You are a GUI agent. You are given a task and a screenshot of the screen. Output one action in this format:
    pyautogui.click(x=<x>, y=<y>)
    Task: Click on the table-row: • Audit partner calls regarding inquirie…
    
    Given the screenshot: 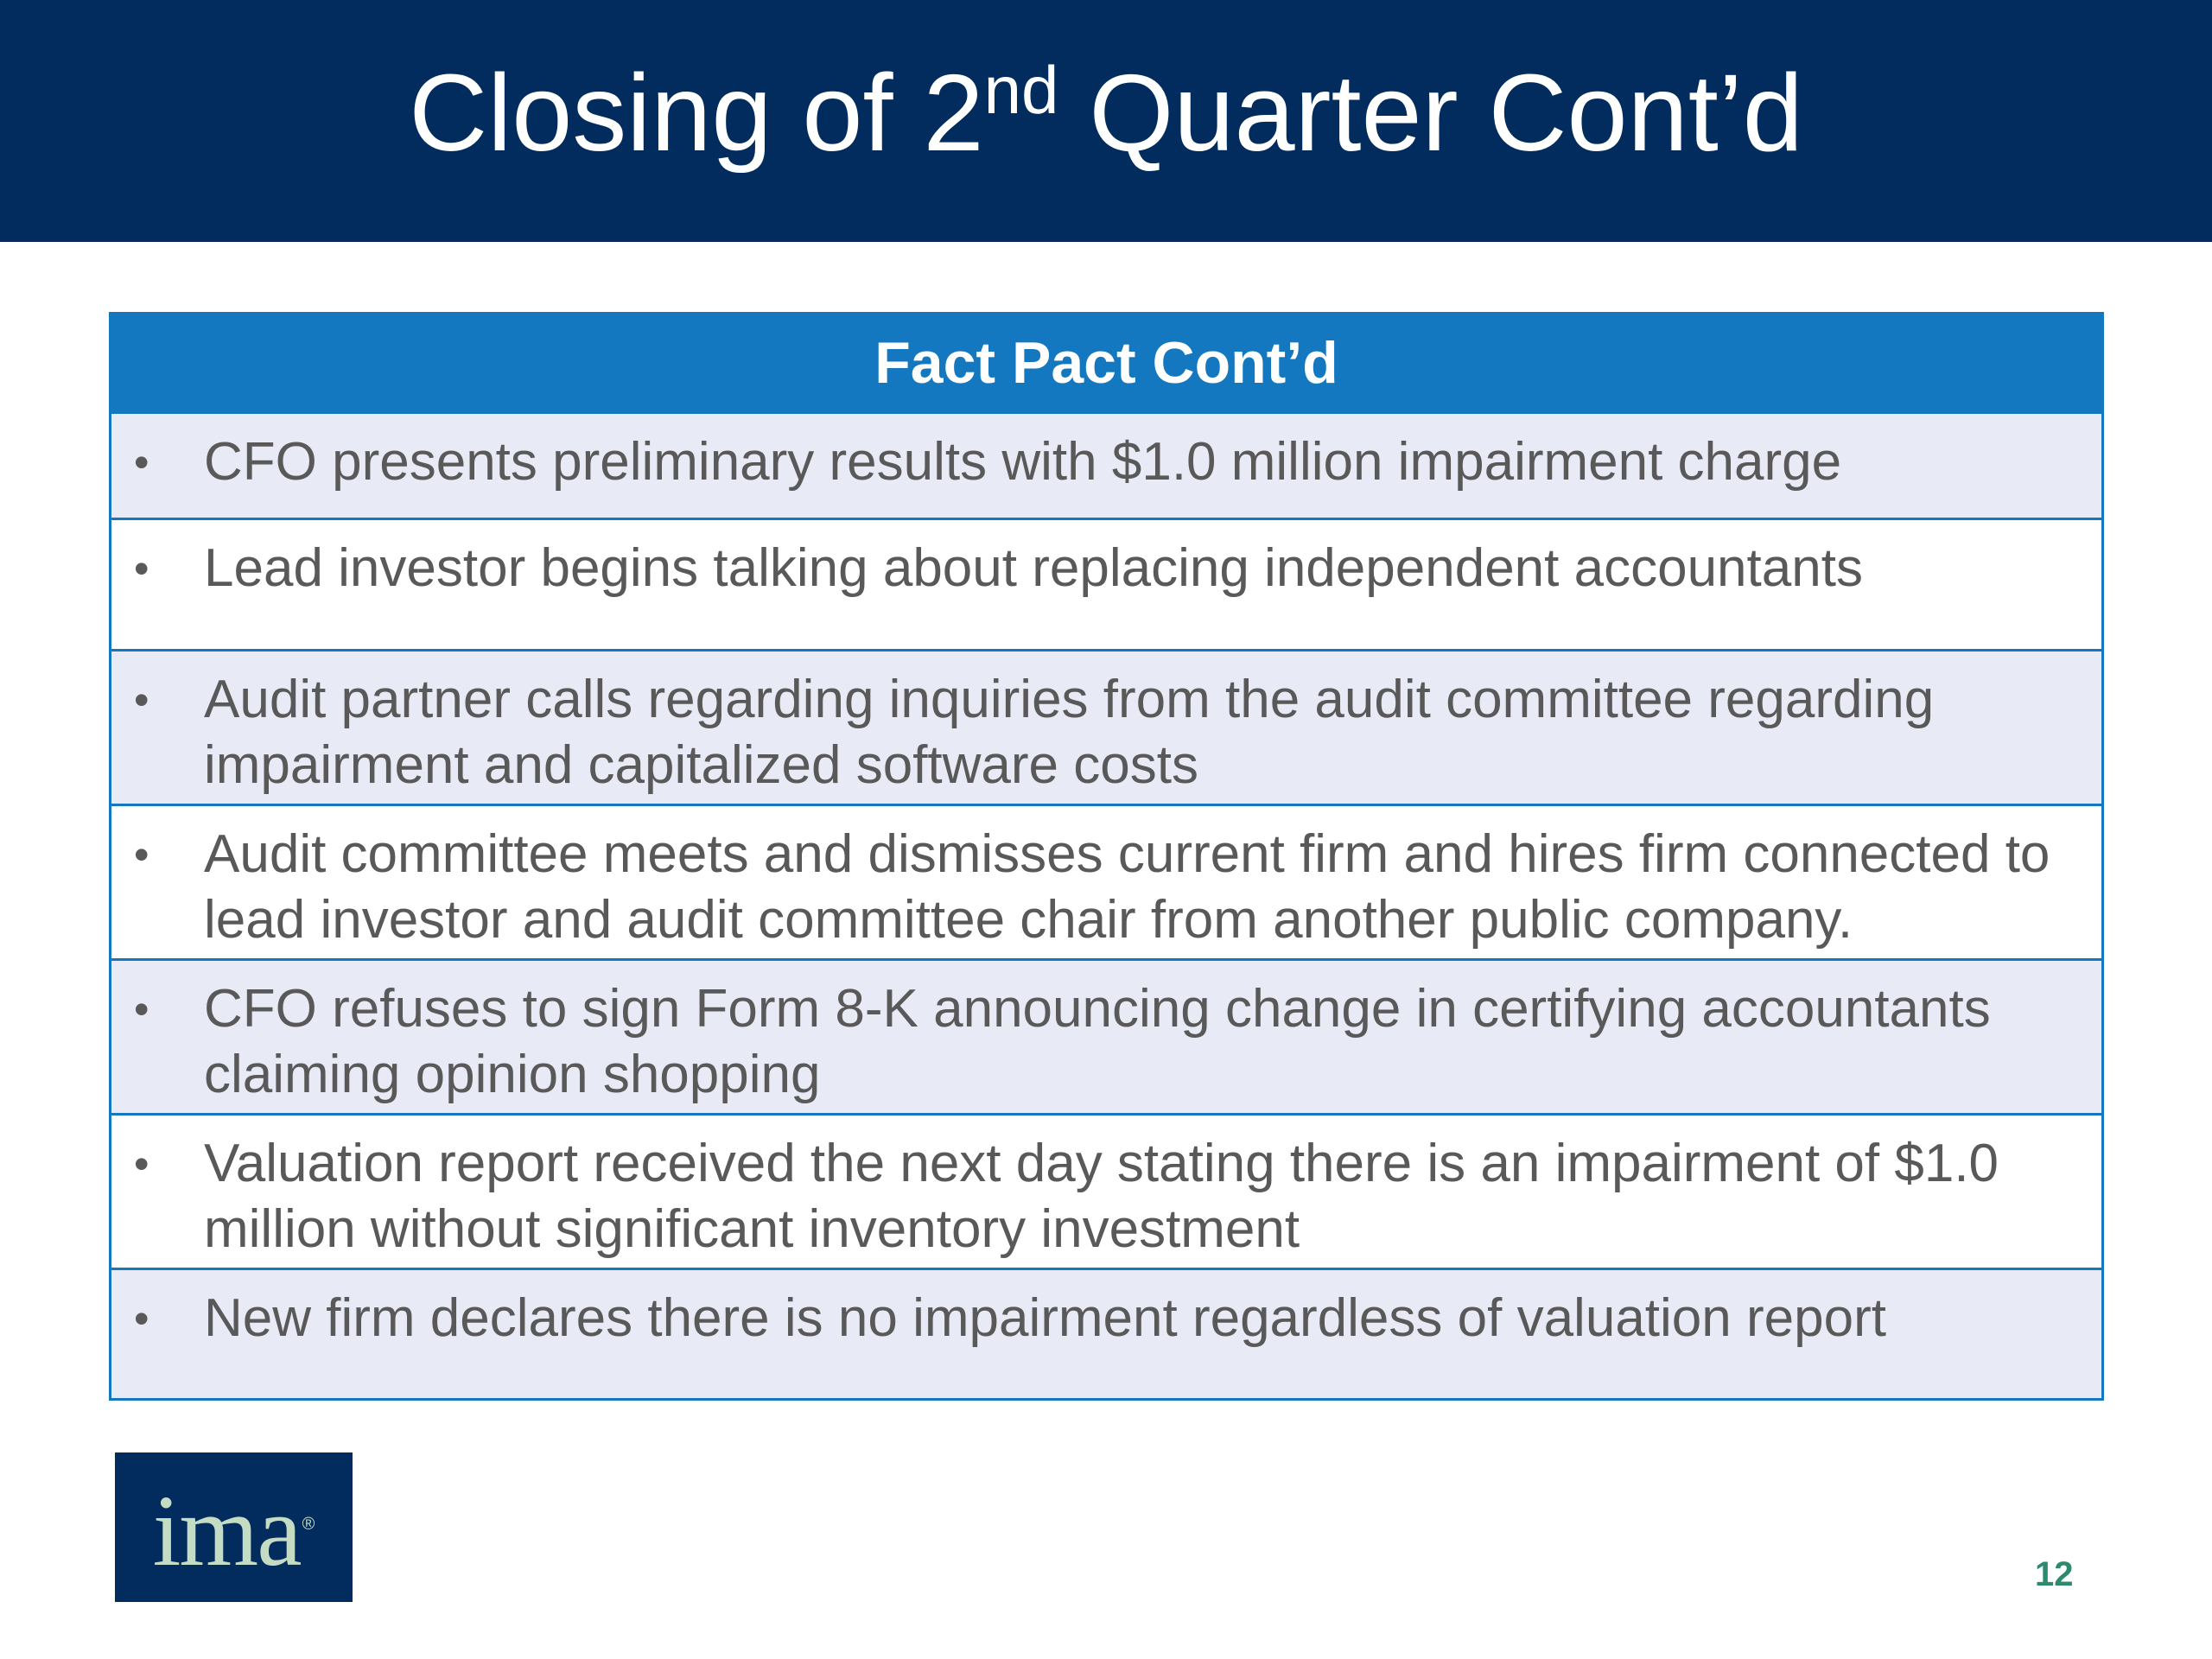 What is the action you would take?
    pyautogui.click(x=1106, y=726)
    